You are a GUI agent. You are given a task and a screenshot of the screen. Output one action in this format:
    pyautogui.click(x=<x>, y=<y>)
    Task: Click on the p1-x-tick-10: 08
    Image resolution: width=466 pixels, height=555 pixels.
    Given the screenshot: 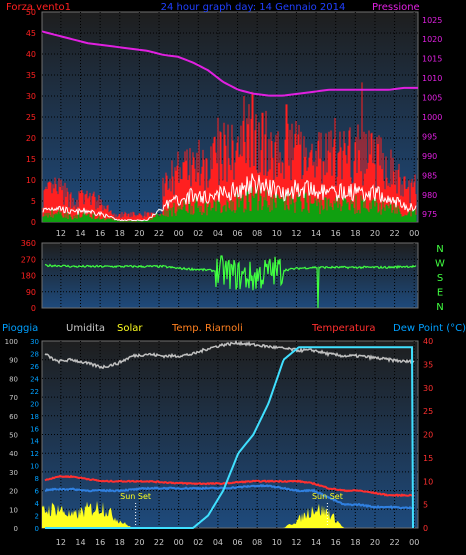 What is the action you would take?
    pyautogui.click(x=257, y=233)
    